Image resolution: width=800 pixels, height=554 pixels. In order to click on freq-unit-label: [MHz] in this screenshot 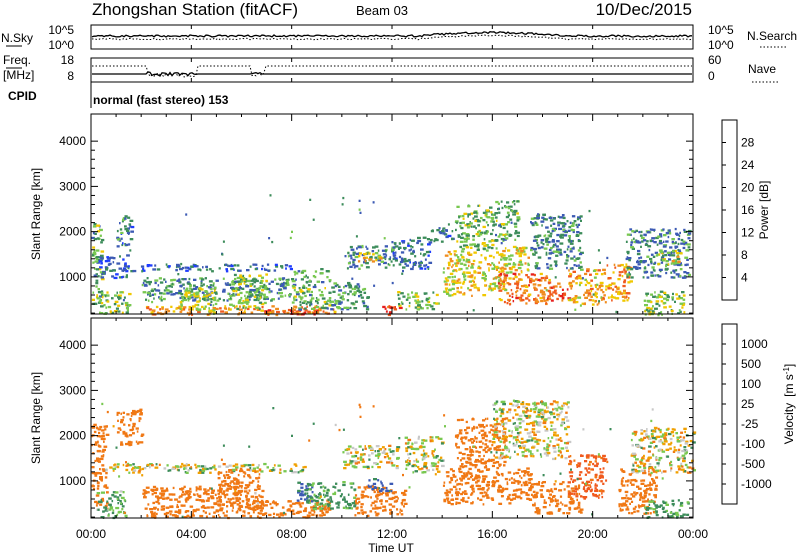, I will do `click(18, 75)`.